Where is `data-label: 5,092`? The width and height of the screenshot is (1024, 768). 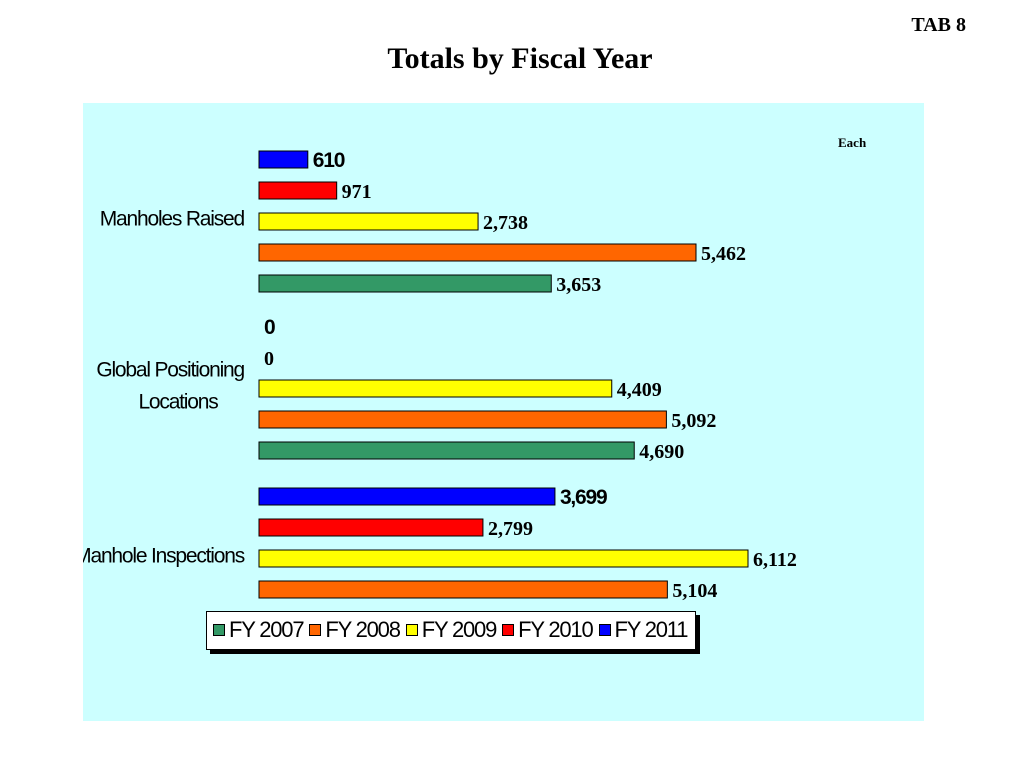 data-label: 5,092 is located at coordinates (693, 421).